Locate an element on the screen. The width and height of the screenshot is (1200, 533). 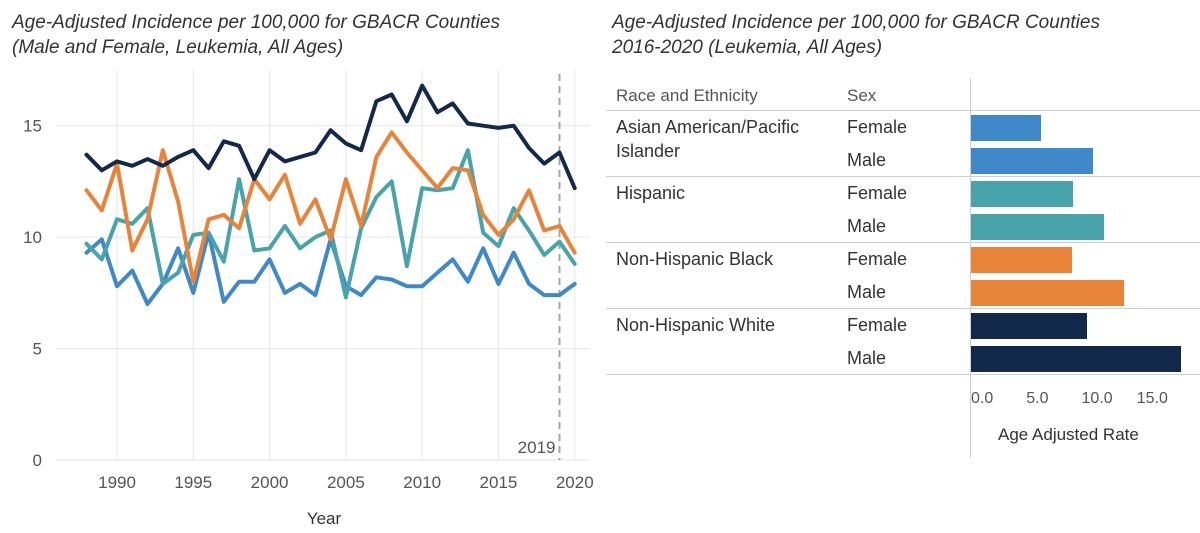
group-label-line: Islander is located at coordinates (648, 151).